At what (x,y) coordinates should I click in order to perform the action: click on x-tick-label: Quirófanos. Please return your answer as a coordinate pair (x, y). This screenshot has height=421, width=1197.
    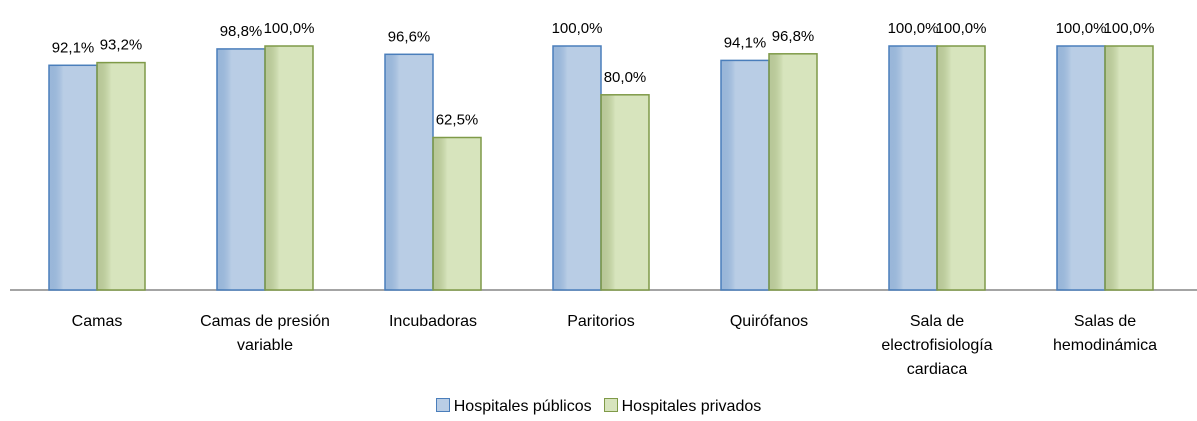
    Looking at the image, I should click on (769, 321).